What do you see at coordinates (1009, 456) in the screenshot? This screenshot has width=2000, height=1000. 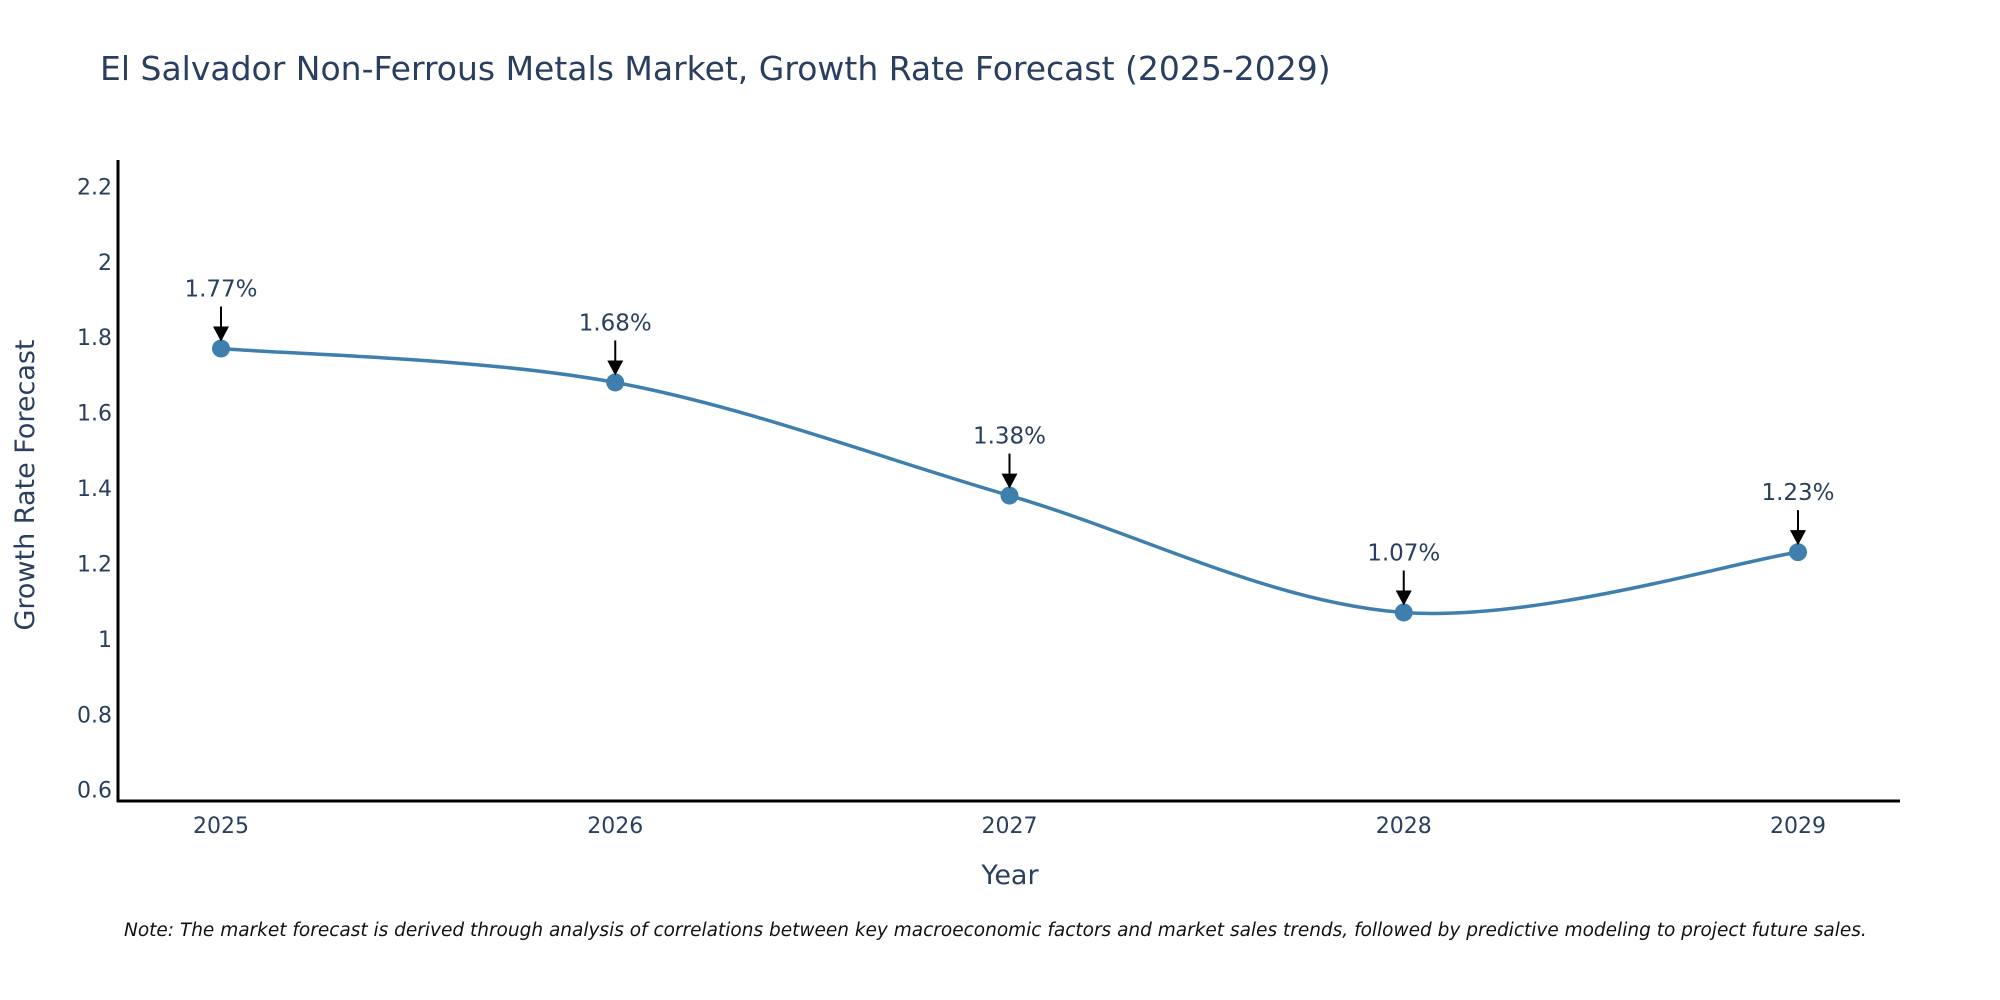 I see `data-annotation: 1.38%` at bounding box center [1009, 456].